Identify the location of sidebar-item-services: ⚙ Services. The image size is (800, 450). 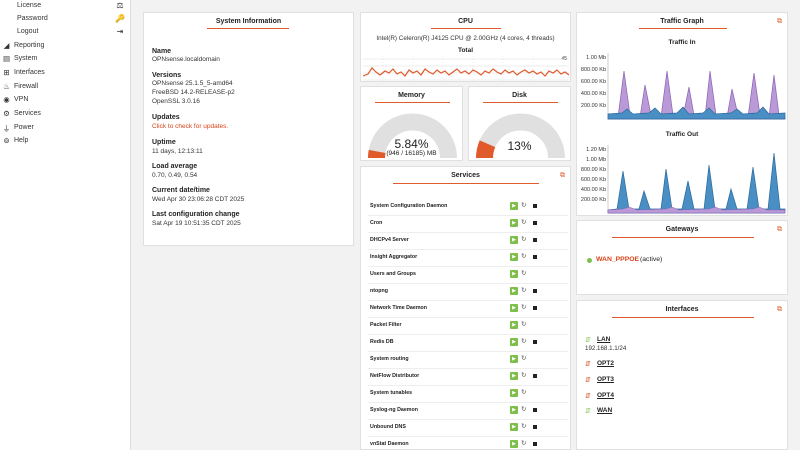
(65, 115).